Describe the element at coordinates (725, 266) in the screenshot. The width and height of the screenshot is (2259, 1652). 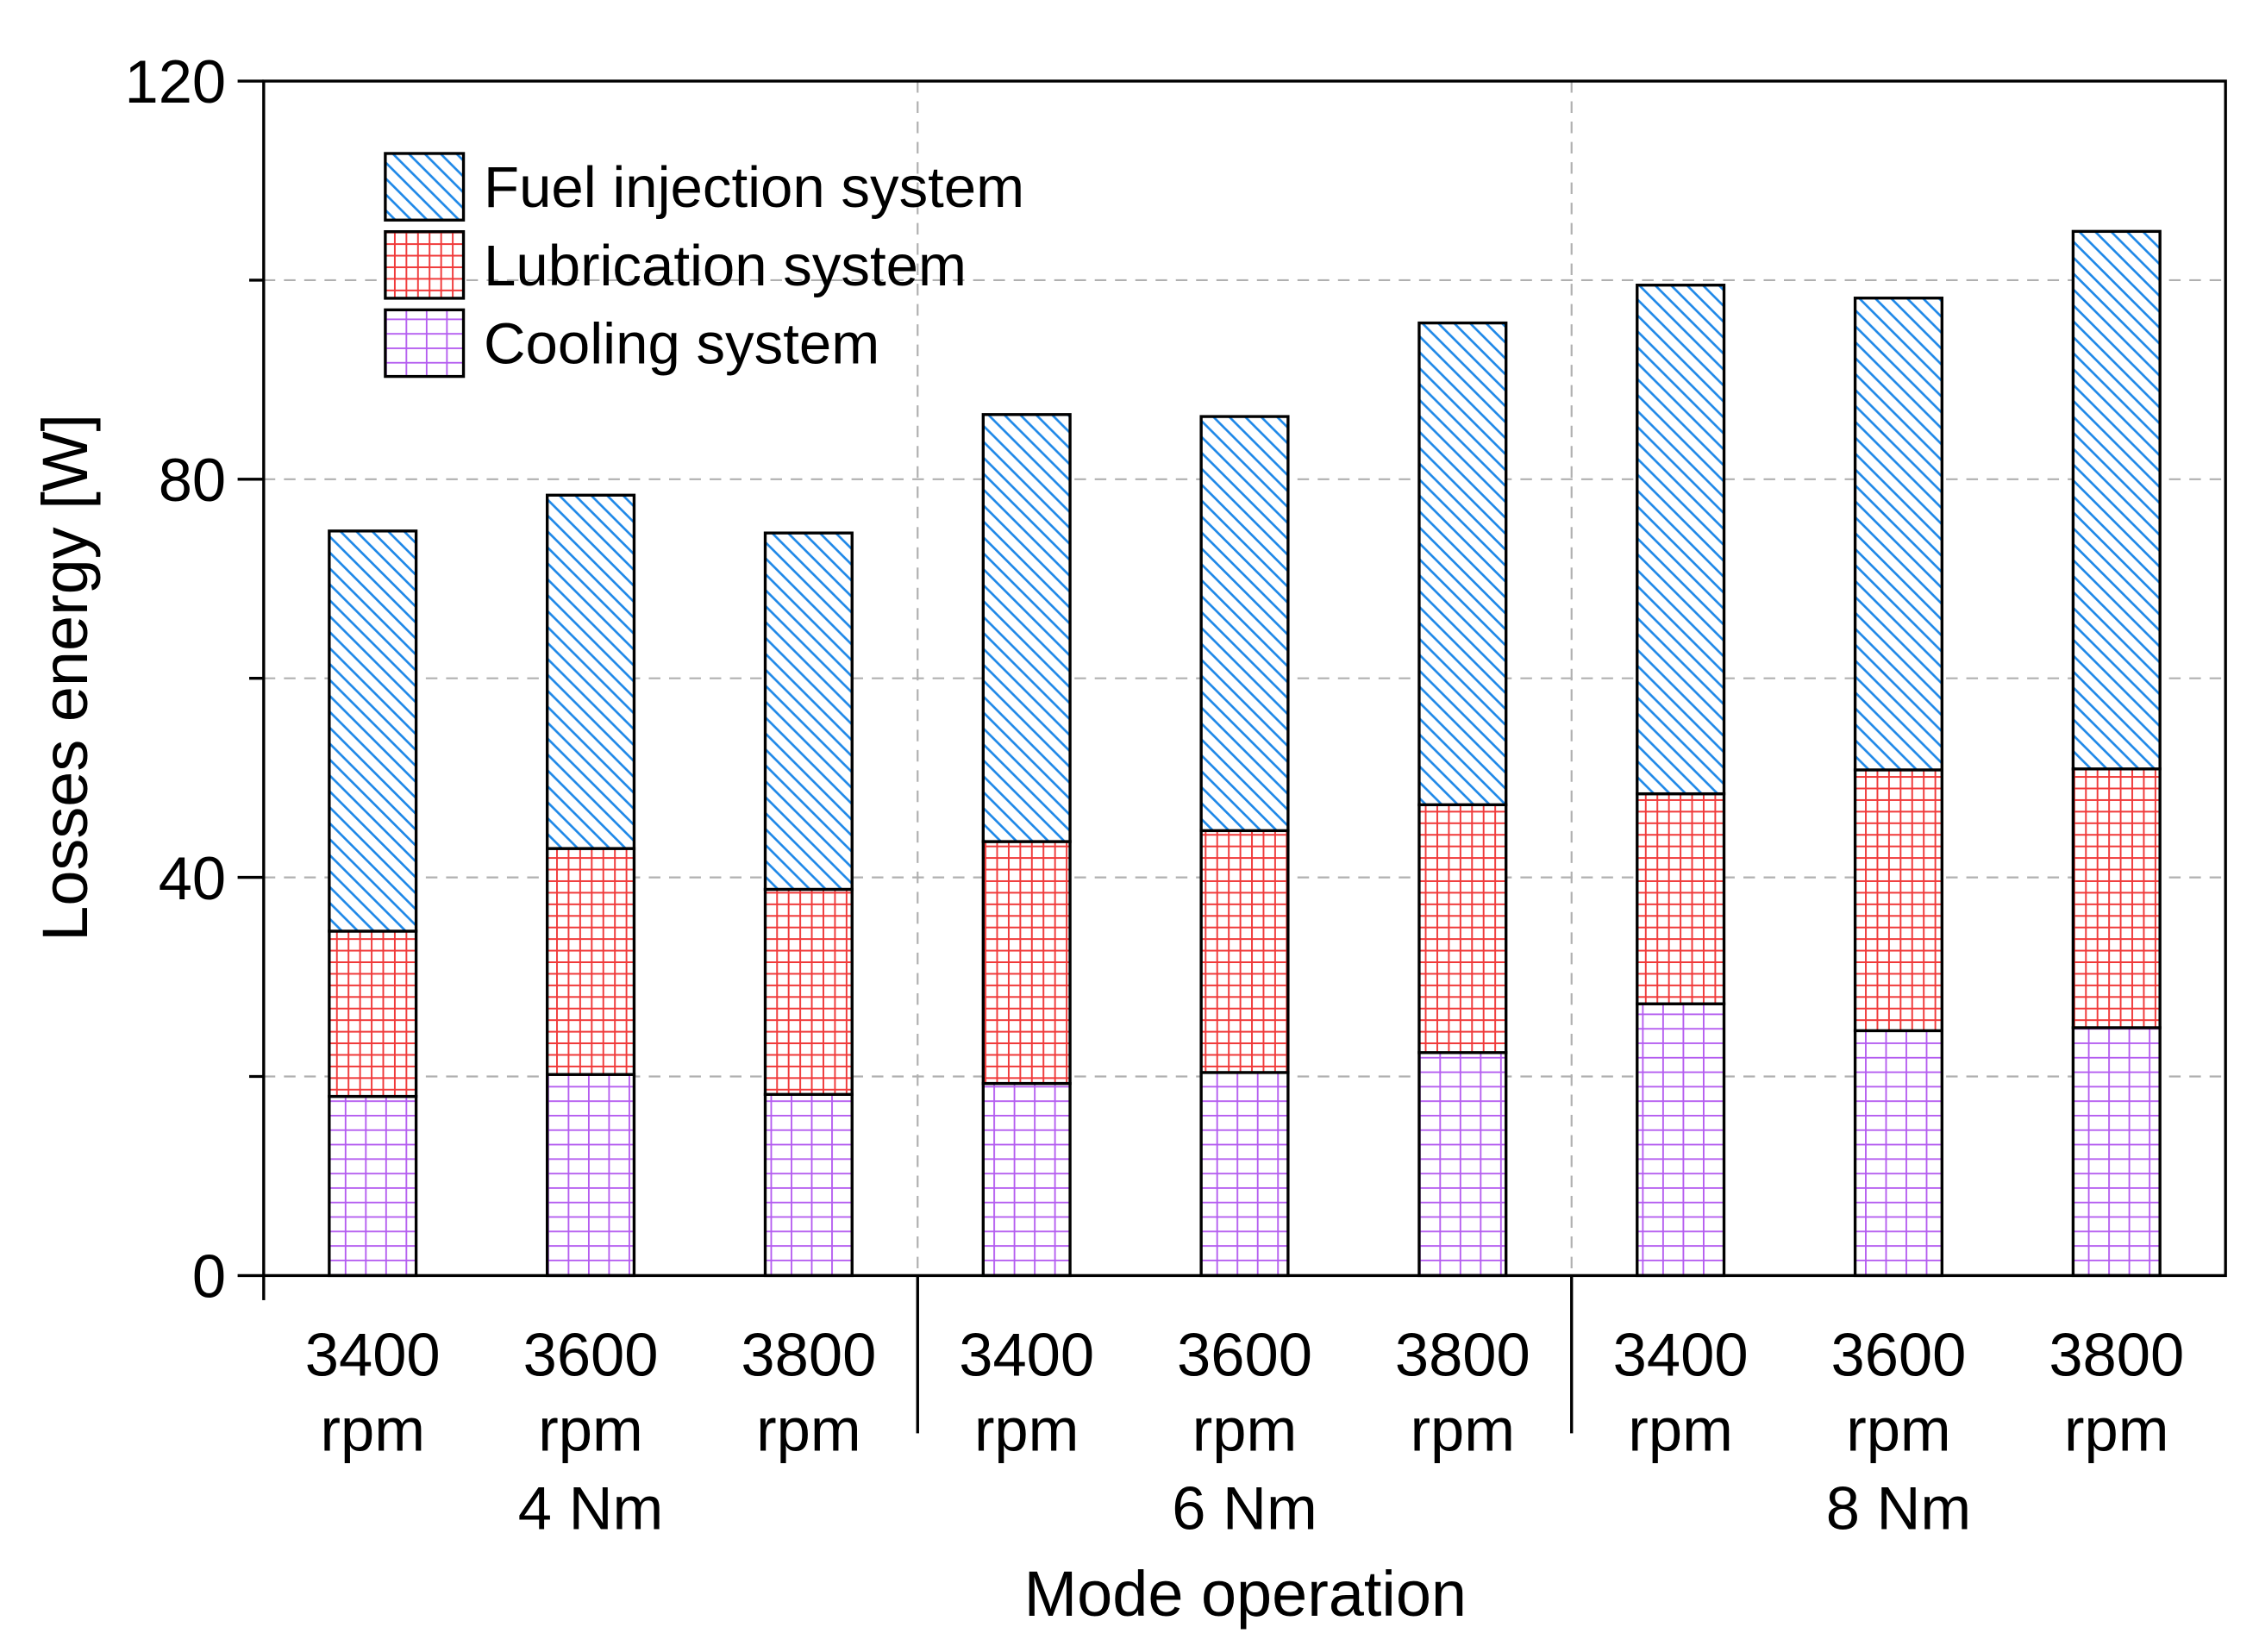
I see `legend-label: Lubrication system` at that location.